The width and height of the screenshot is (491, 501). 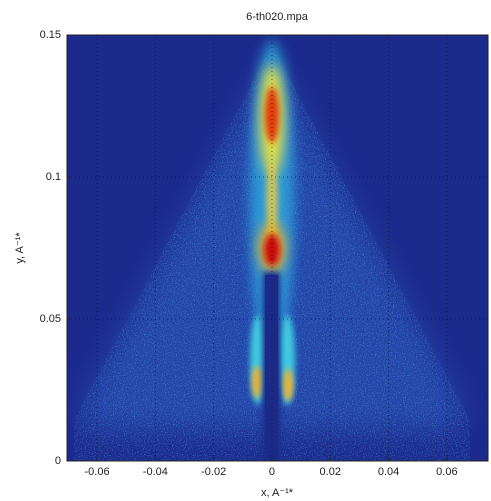 What do you see at coordinates (53, 177) in the screenshot?
I see `y-tick-label: 0.1` at bounding box center [53, 177].